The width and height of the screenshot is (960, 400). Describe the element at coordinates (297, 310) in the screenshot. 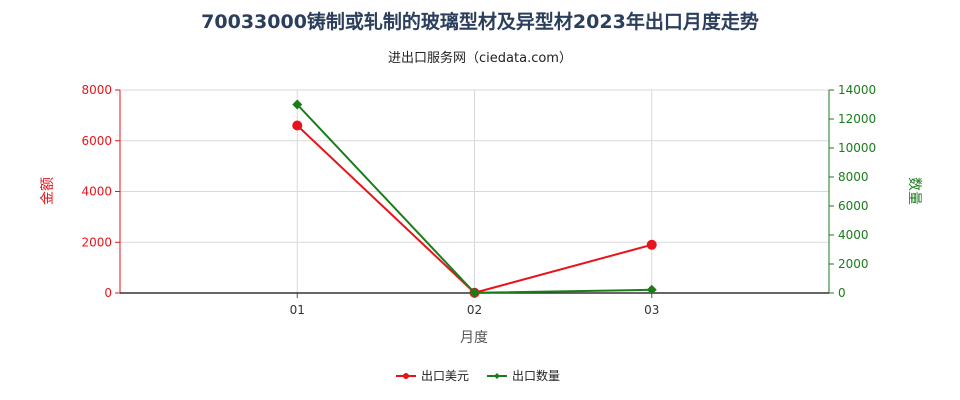

I see `x-tick-label: 01` at that location.